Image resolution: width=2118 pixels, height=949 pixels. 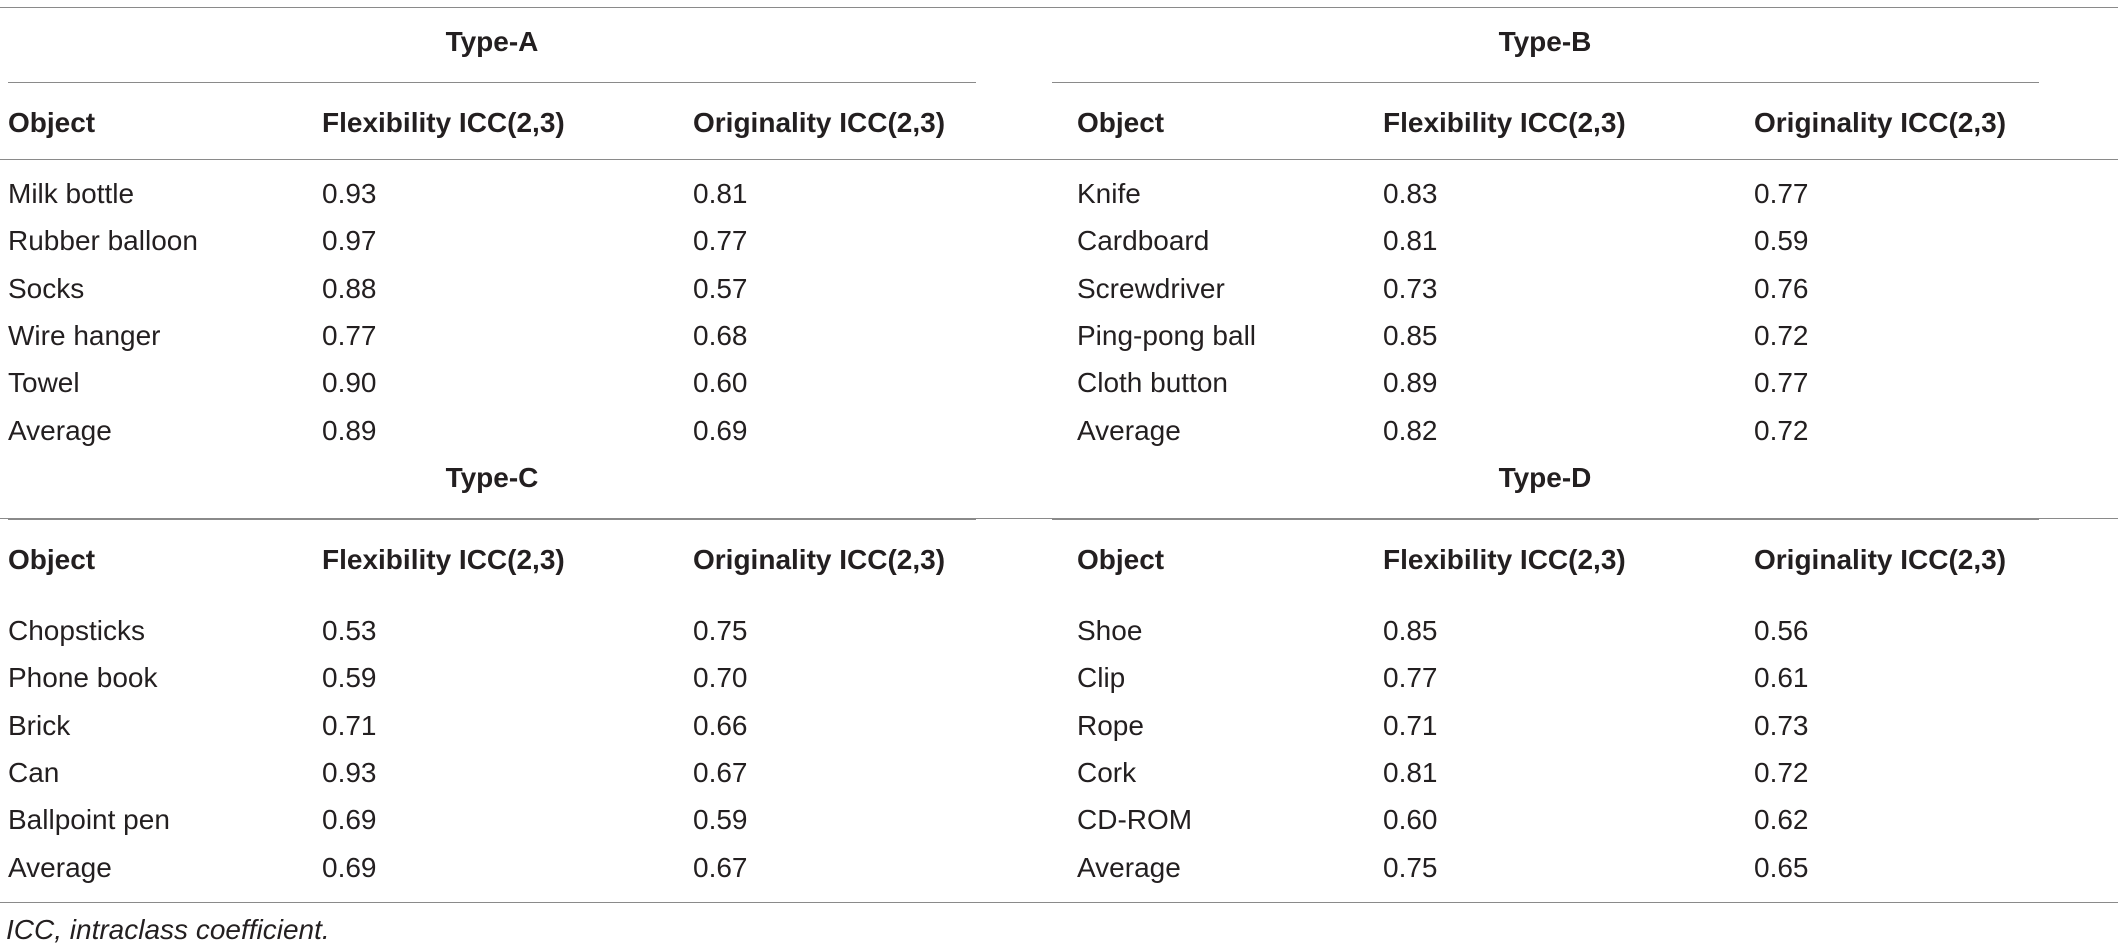 I want to click on type-b-row-6-object: Average, so click(x=1129, y=430).